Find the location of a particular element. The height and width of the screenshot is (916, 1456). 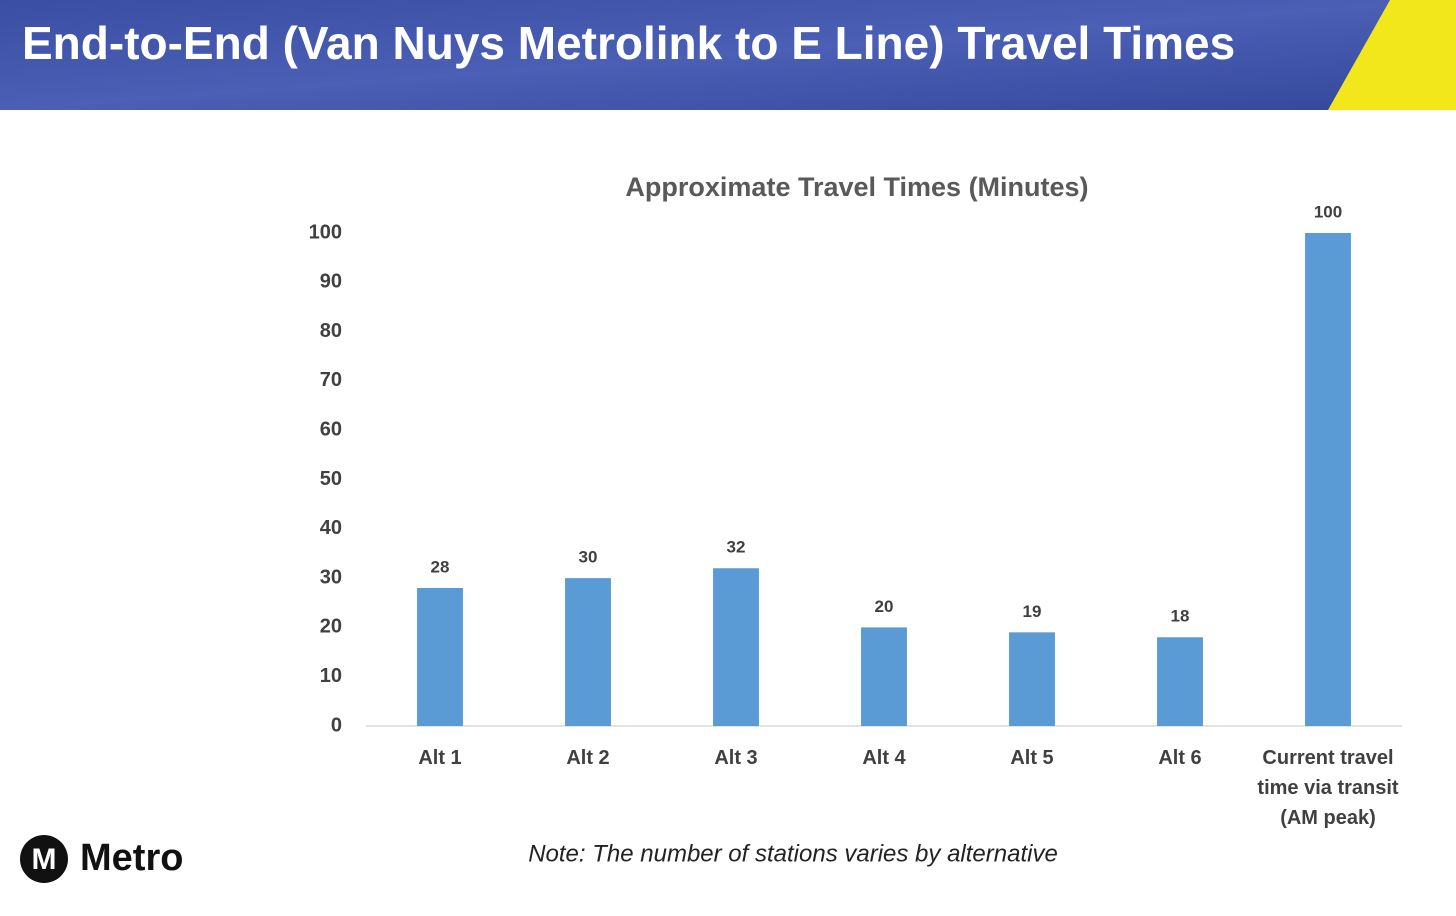

x-tick-label: Alt 1 is located at coordinates (440, 758).